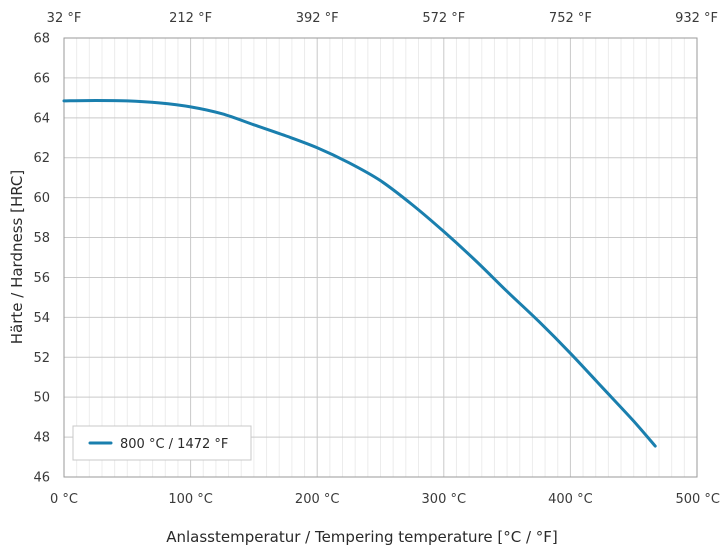 This screenshot has width=722, height=548. I want to click on y-tick-label: 50, so click(41, 398).